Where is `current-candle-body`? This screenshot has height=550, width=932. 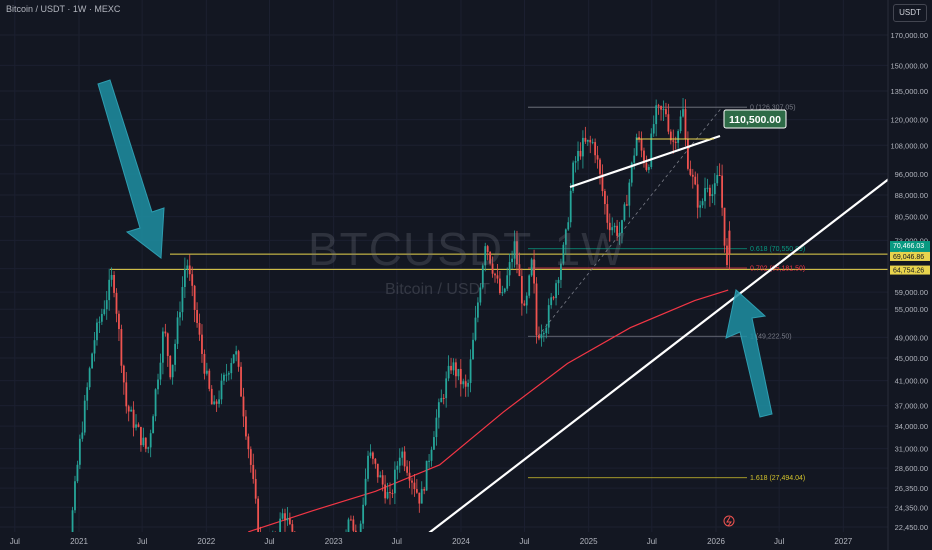
current-candle-body is located at coordinates (729, 242).